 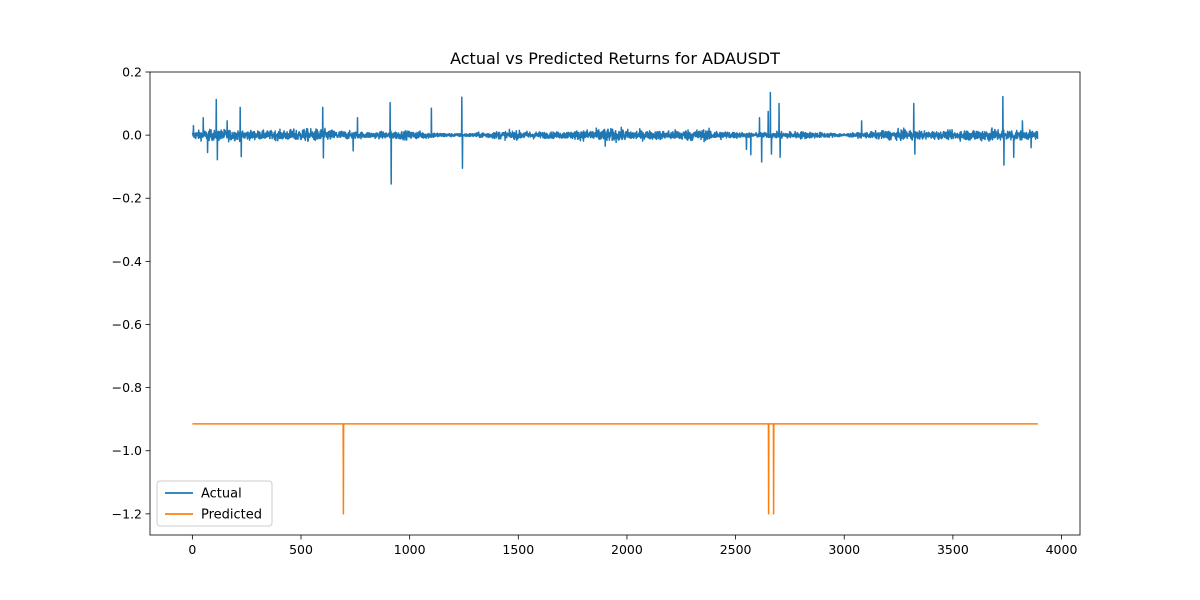 I want to click on y-tick-label: −0.4, so click(x=127, y=261).